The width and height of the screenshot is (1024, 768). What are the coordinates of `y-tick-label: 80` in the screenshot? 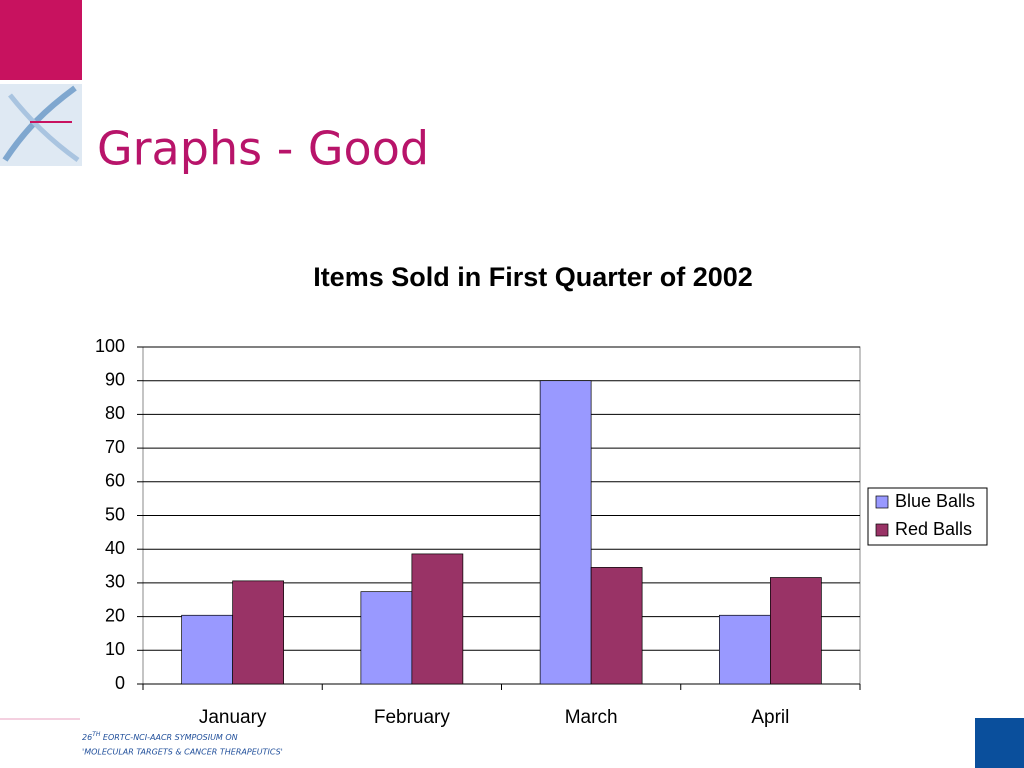 It's located at (115, 413).